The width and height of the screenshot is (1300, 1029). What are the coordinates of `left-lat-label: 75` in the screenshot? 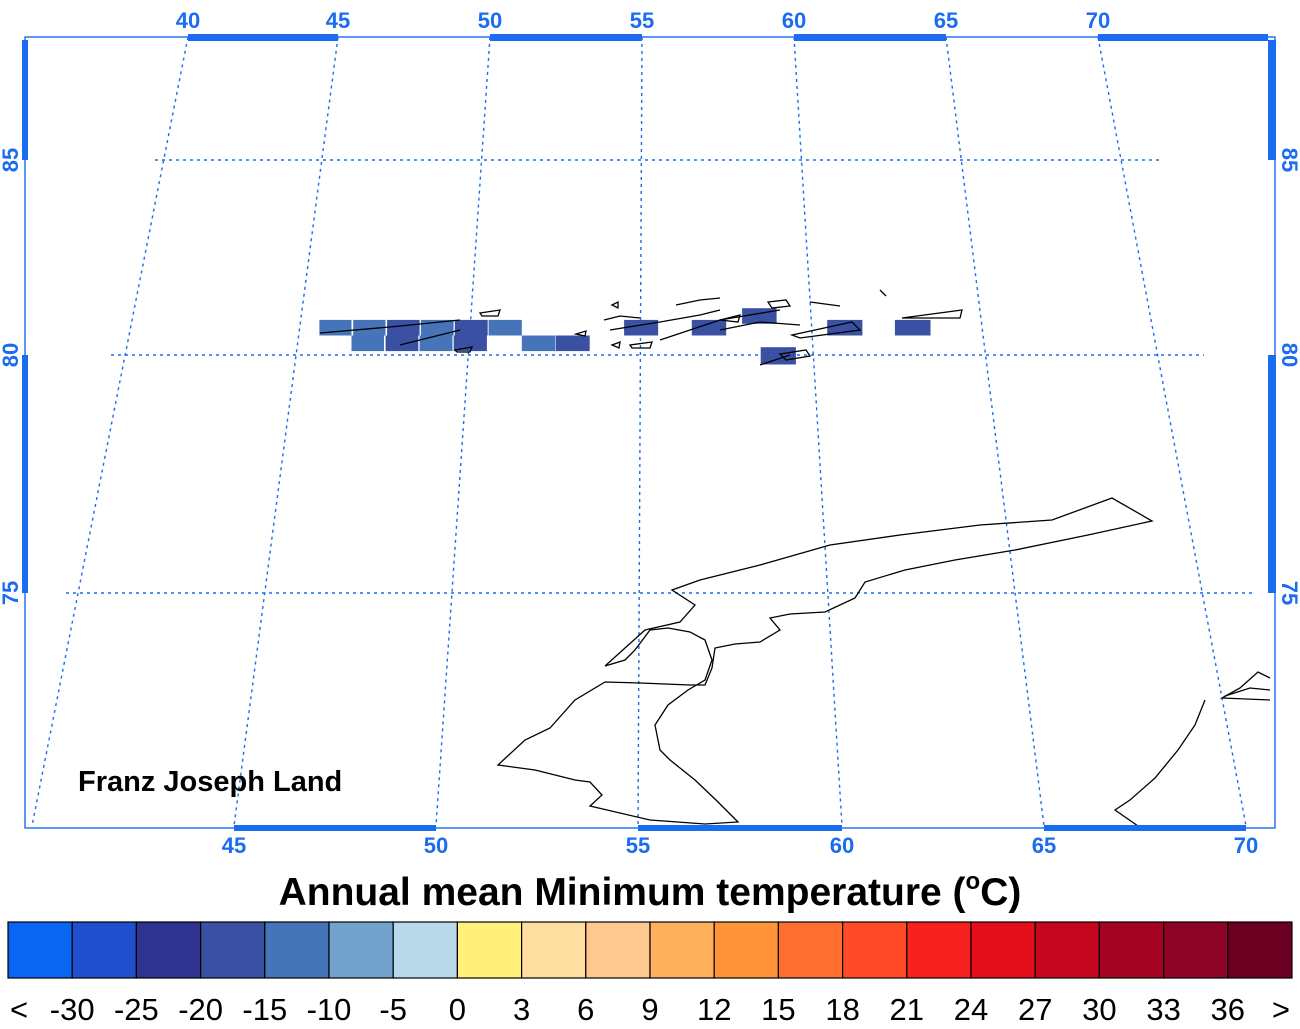 It's located at (11, 593).